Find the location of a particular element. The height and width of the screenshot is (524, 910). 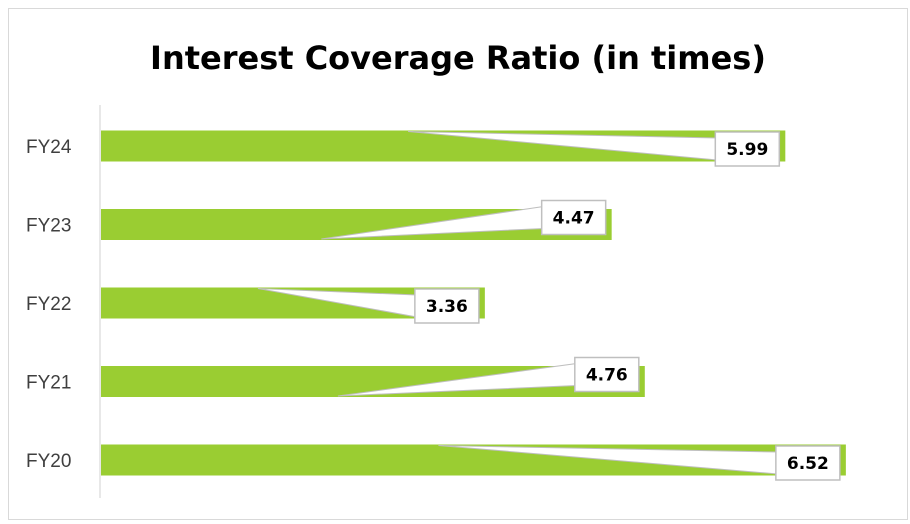

chart-title: Interest Coverage Ratio (in times) is located at coordinates (458, 58).